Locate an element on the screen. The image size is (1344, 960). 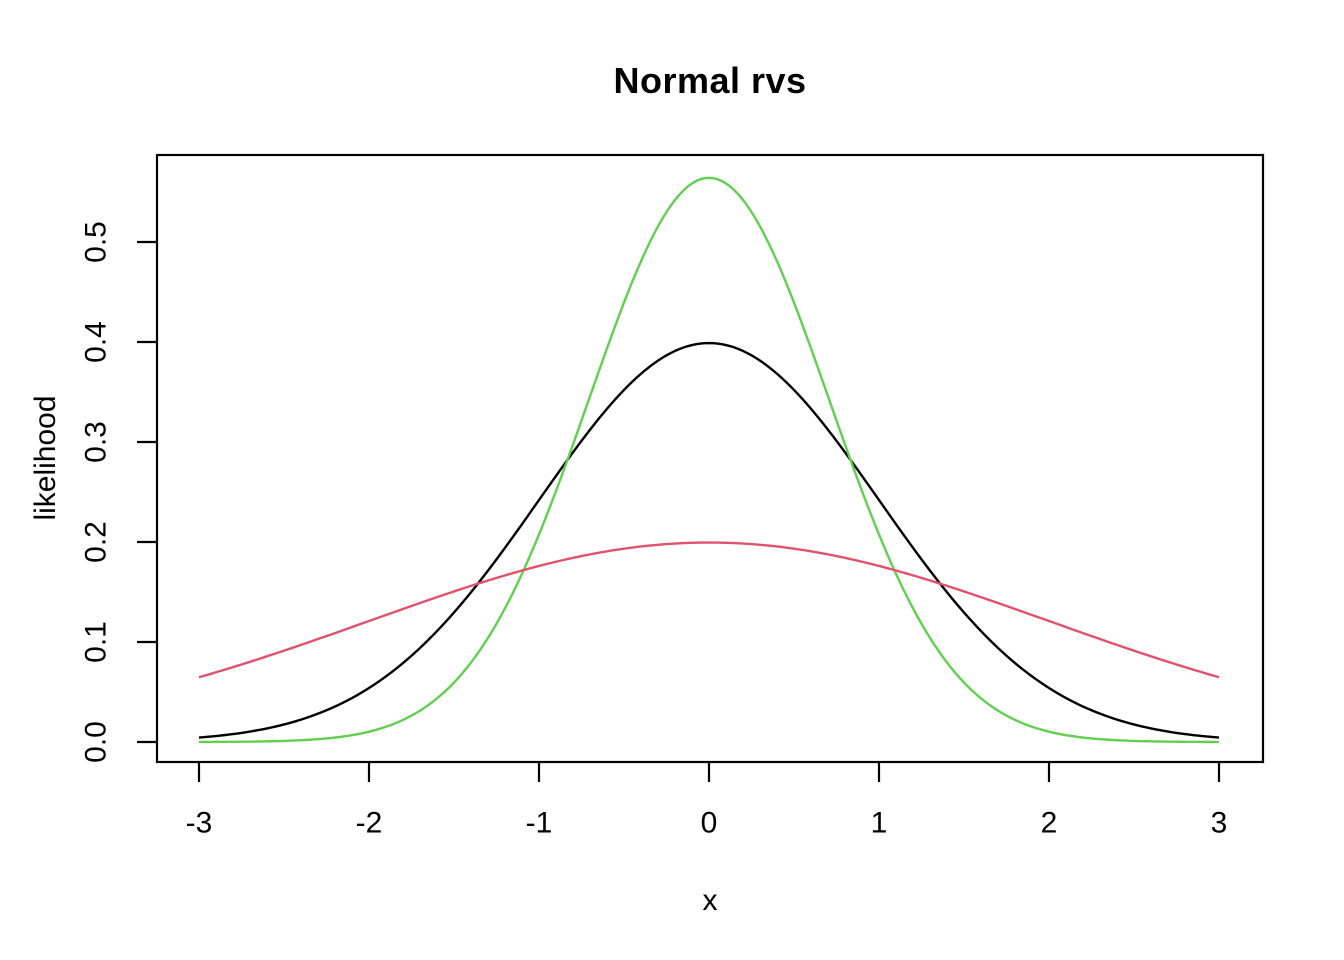
x-axis-label: x is located at coordinates (710, 900).